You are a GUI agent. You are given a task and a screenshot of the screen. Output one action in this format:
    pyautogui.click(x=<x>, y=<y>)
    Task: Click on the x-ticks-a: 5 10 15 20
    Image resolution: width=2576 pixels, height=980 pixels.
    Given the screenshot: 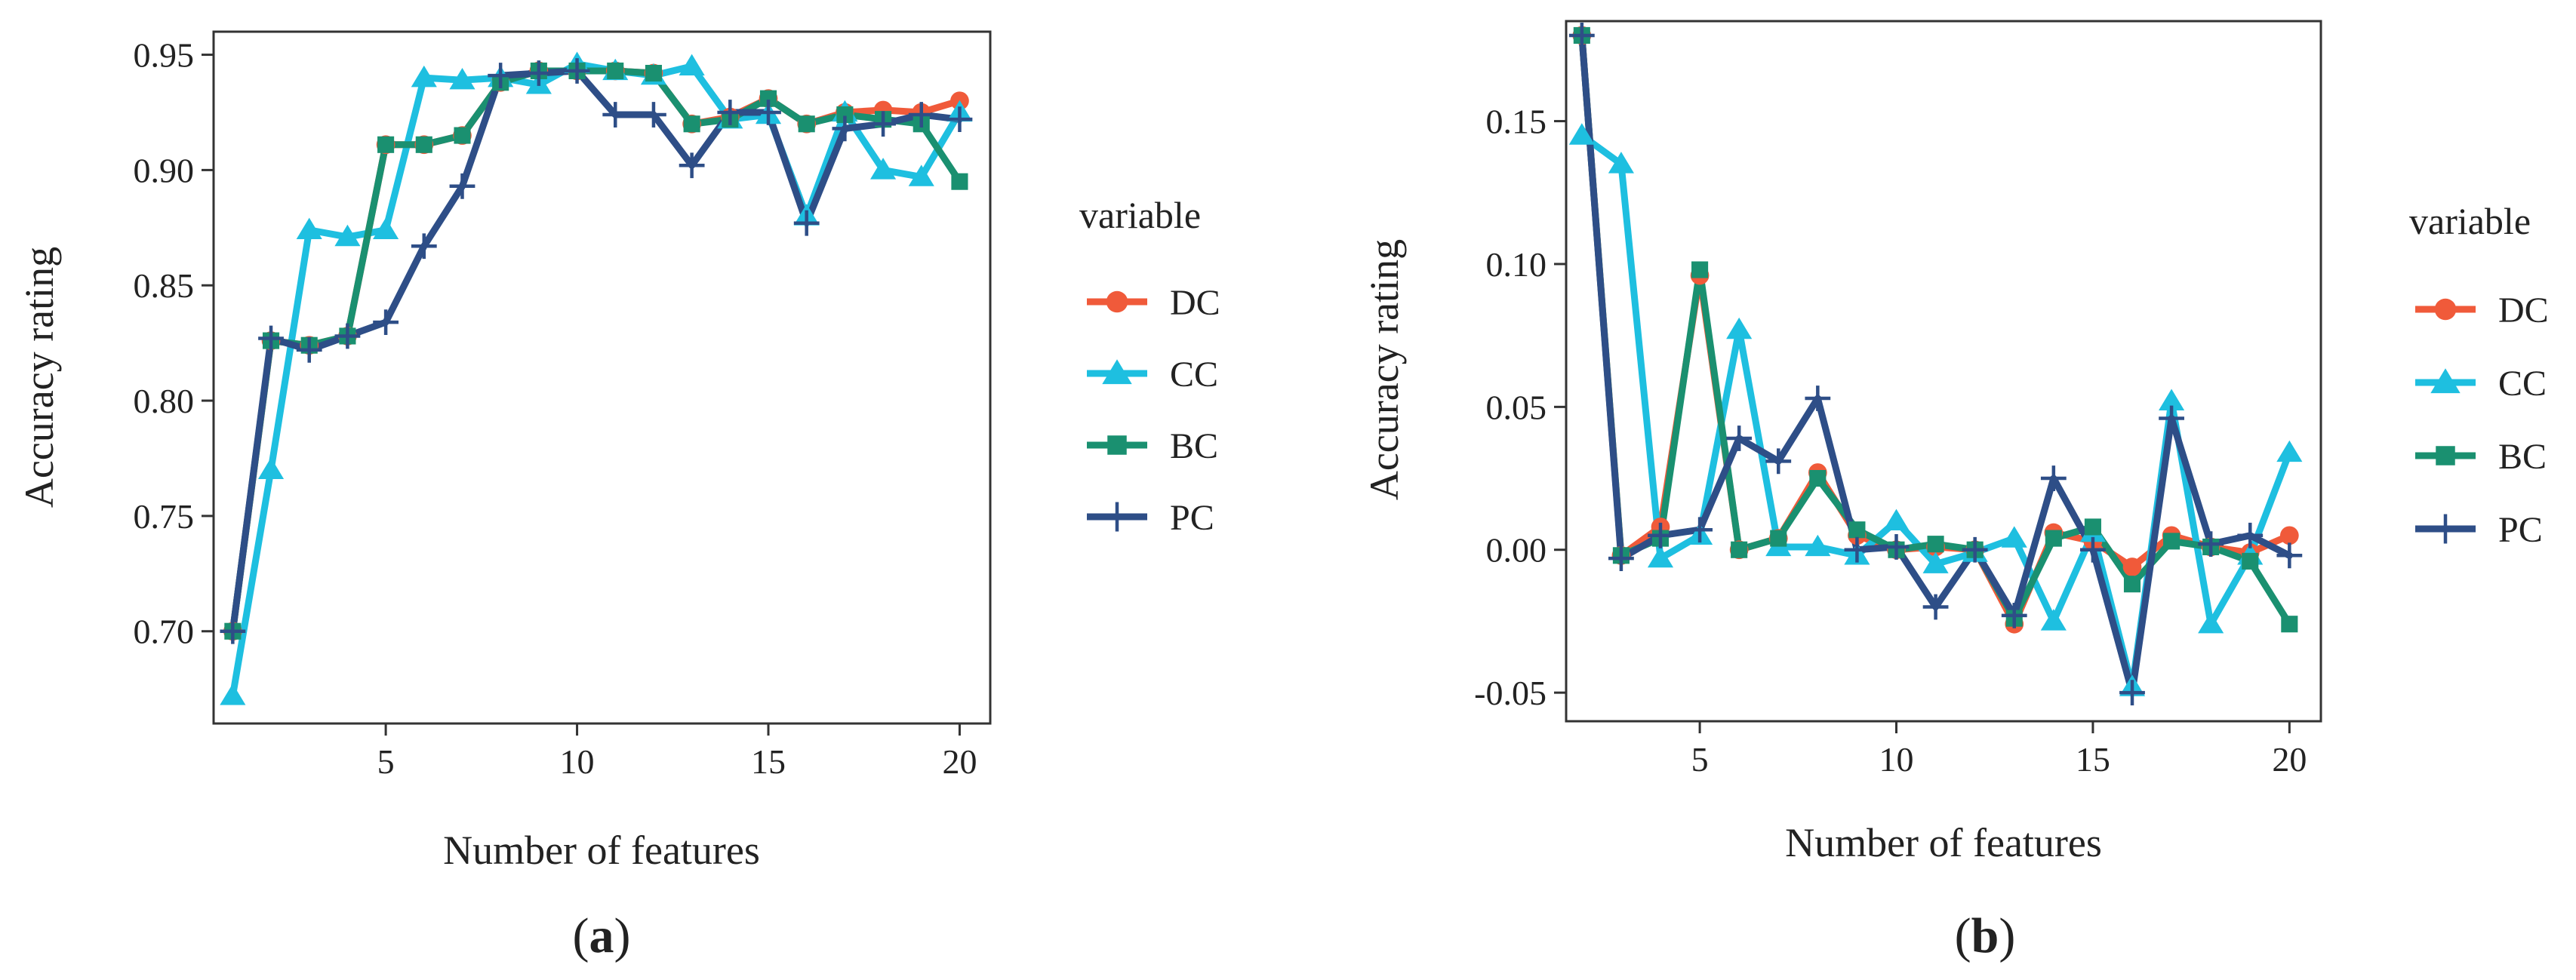 What is the action you would take?
    pyautogui.click(x=677, y=752)
    